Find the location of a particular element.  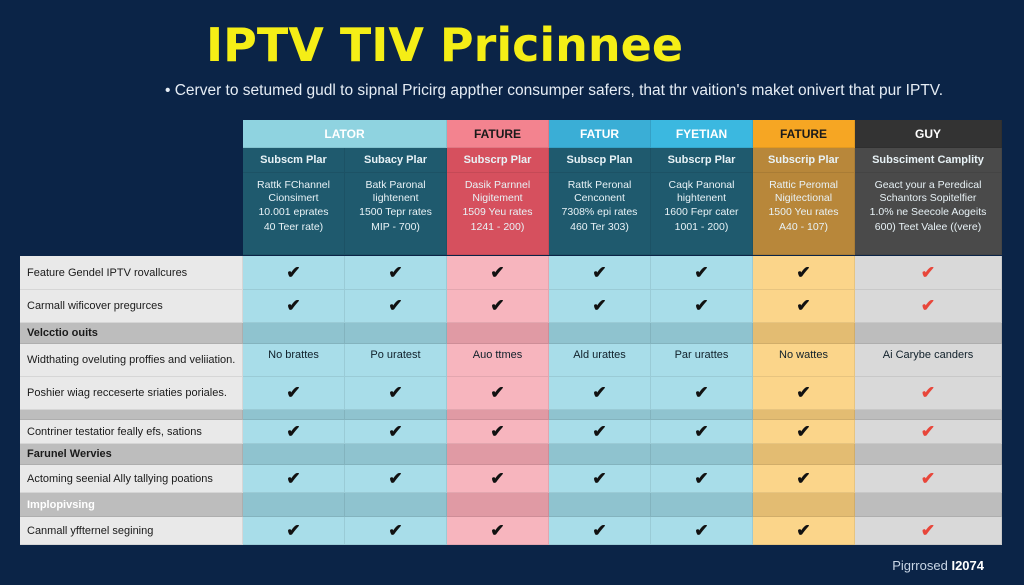

column-header: FATUR is located at coordinates (600, 134).